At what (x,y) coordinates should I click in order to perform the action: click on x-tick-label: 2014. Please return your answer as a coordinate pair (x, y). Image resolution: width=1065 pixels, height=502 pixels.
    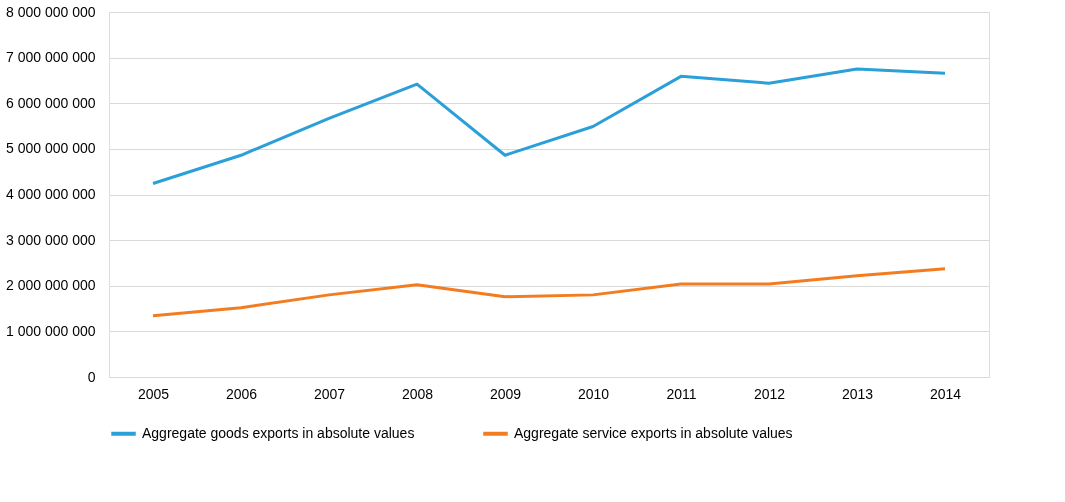
    Looking at the image, I should click on (945, 393).